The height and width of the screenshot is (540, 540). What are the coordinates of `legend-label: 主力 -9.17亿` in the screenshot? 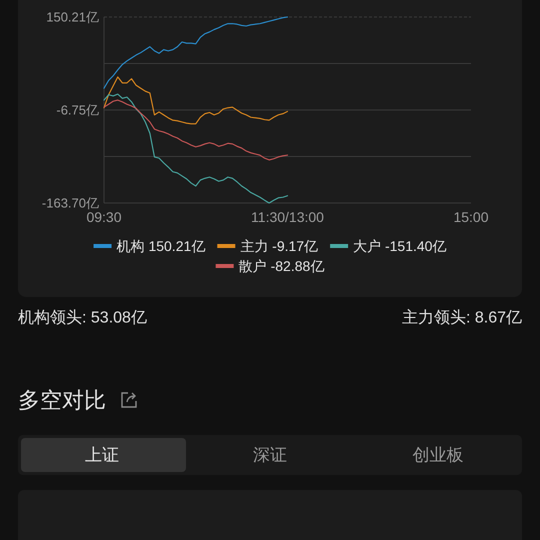 It's located at (279, 246).